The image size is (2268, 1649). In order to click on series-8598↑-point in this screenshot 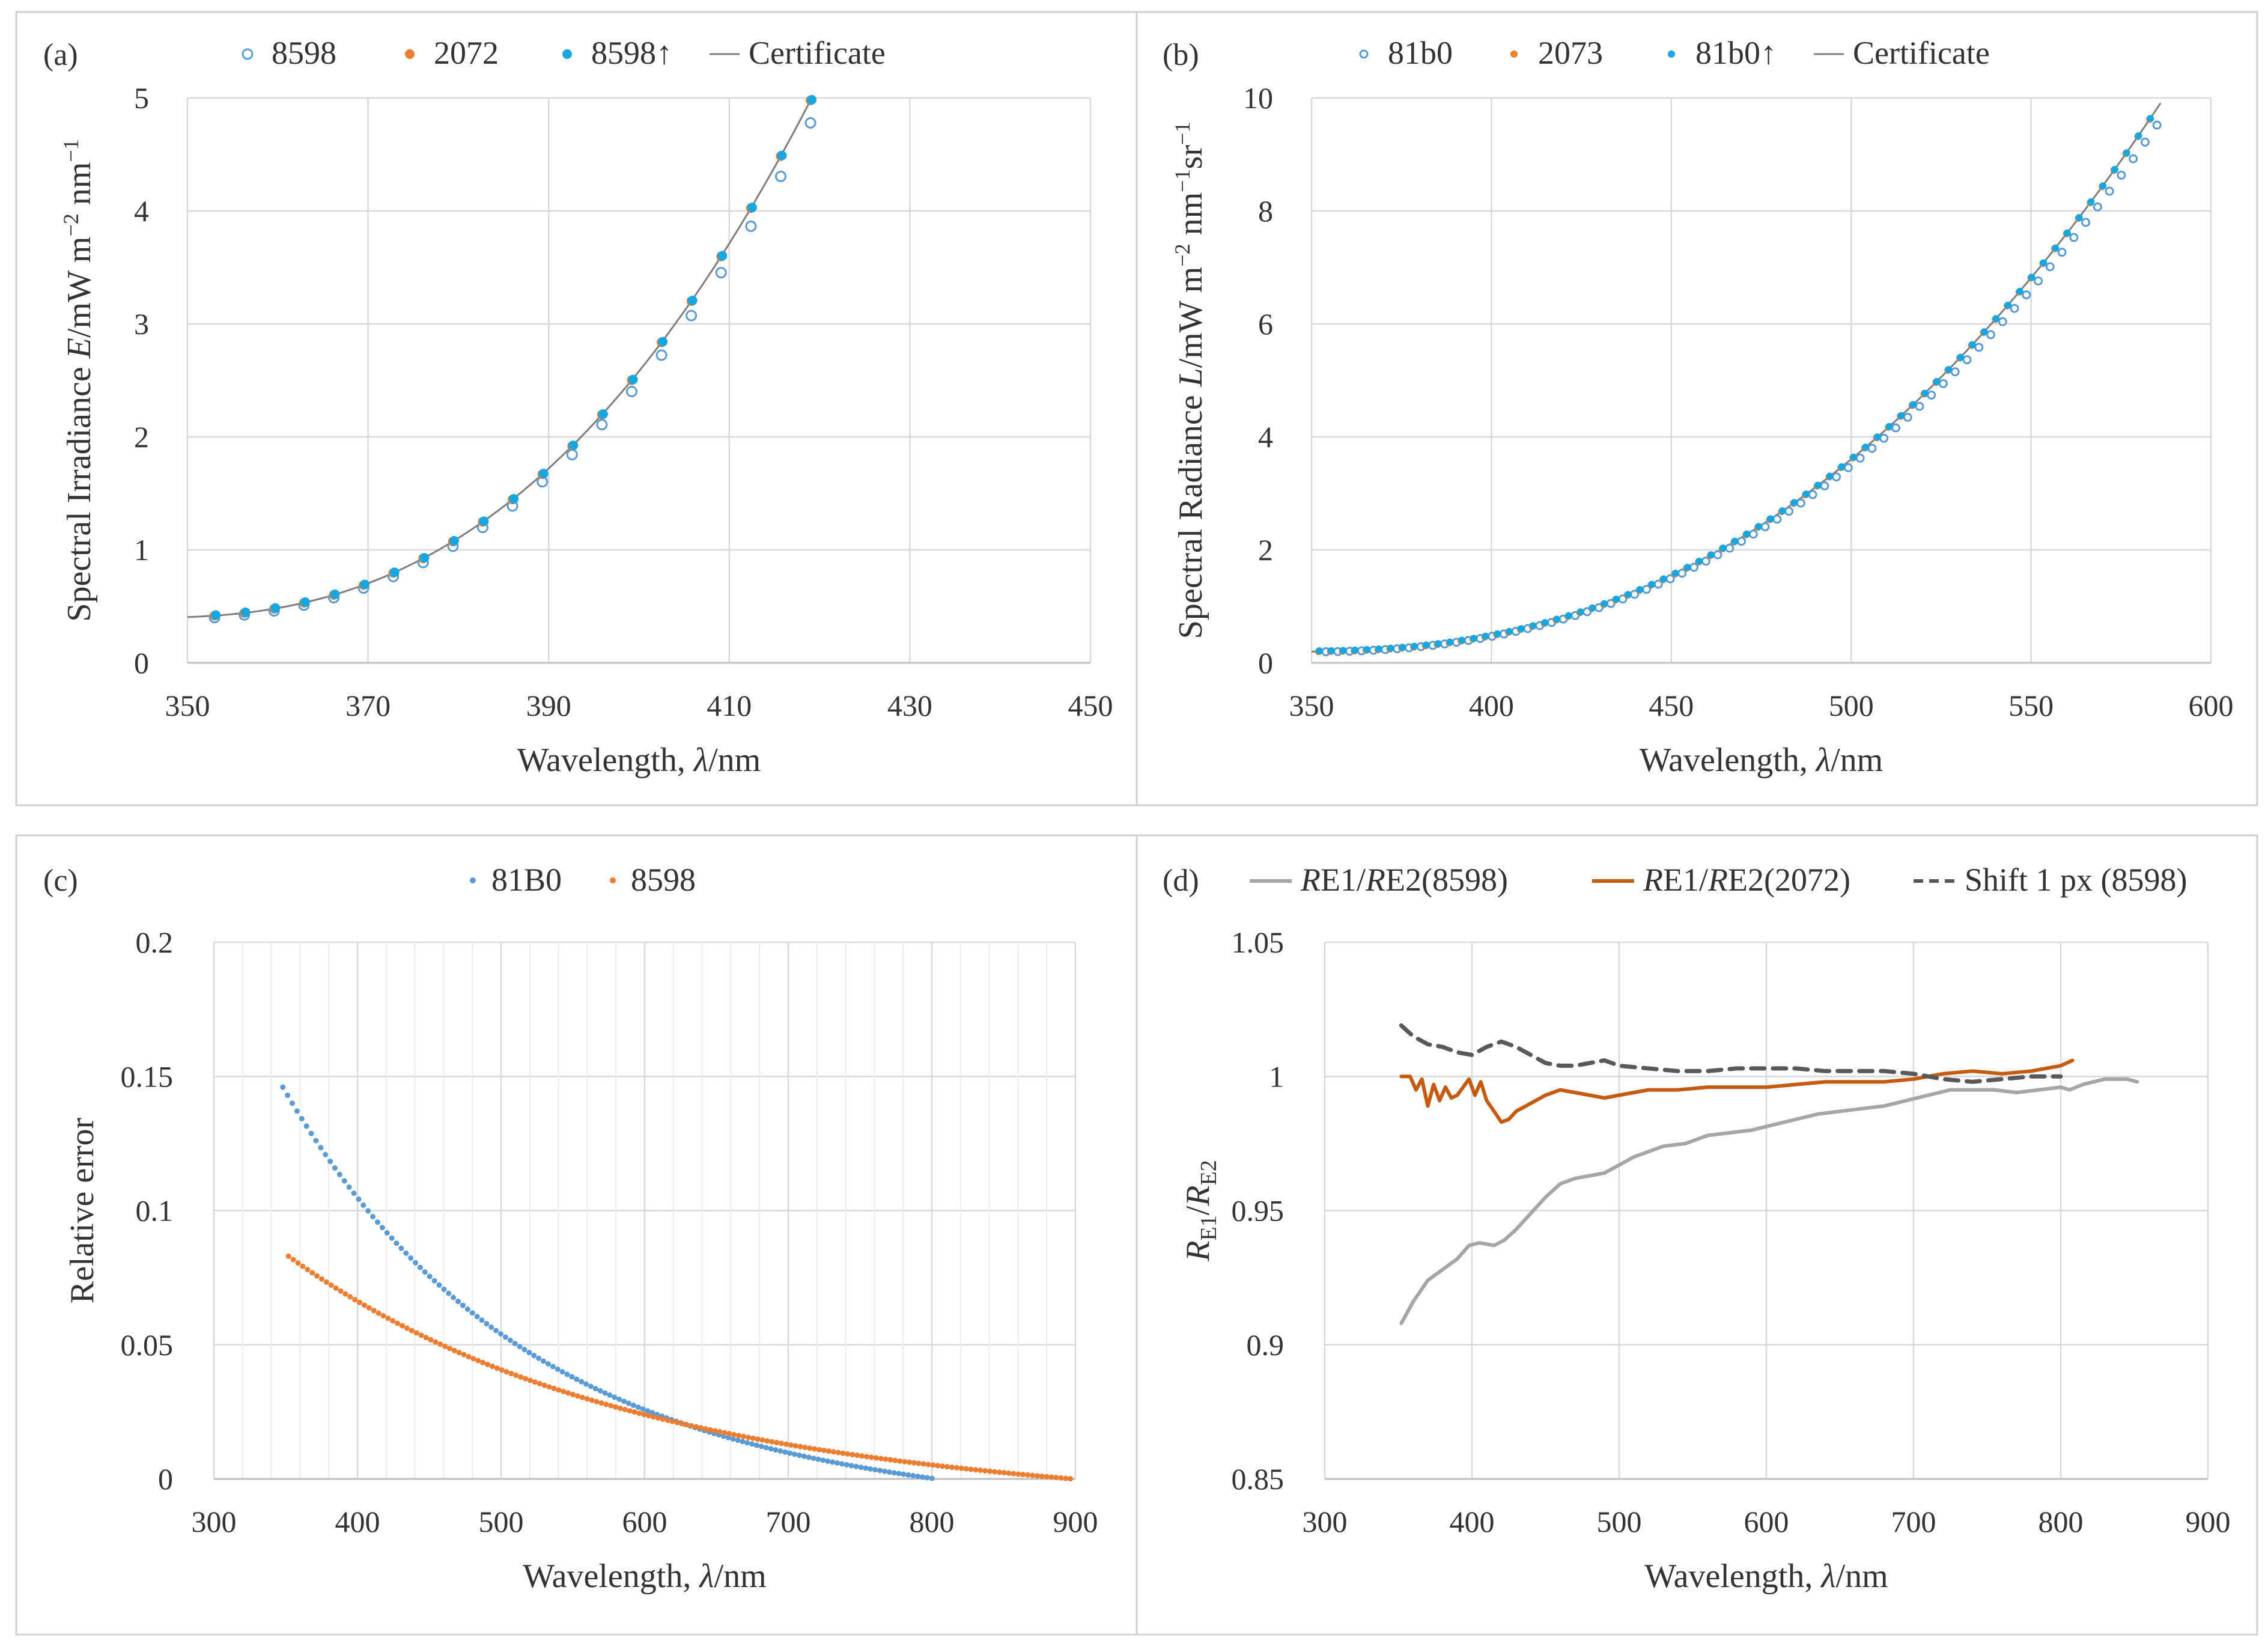, I will do `click(216, 615)`.